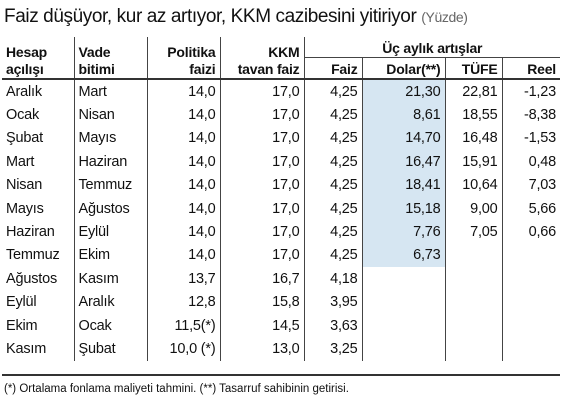 Image resolution: width=562 pixels, height=403 pixels. I want to click on subcolumn-header: Reel, so click(531, 68).